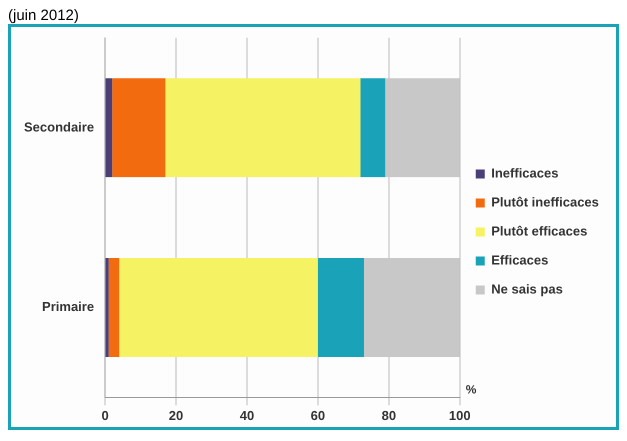 Image resolution: width=627 pixels, height=441 pixels. Describe the element at coordinates (247, 415) in the screenshot. I see `x-tick-label: 40` at that location.